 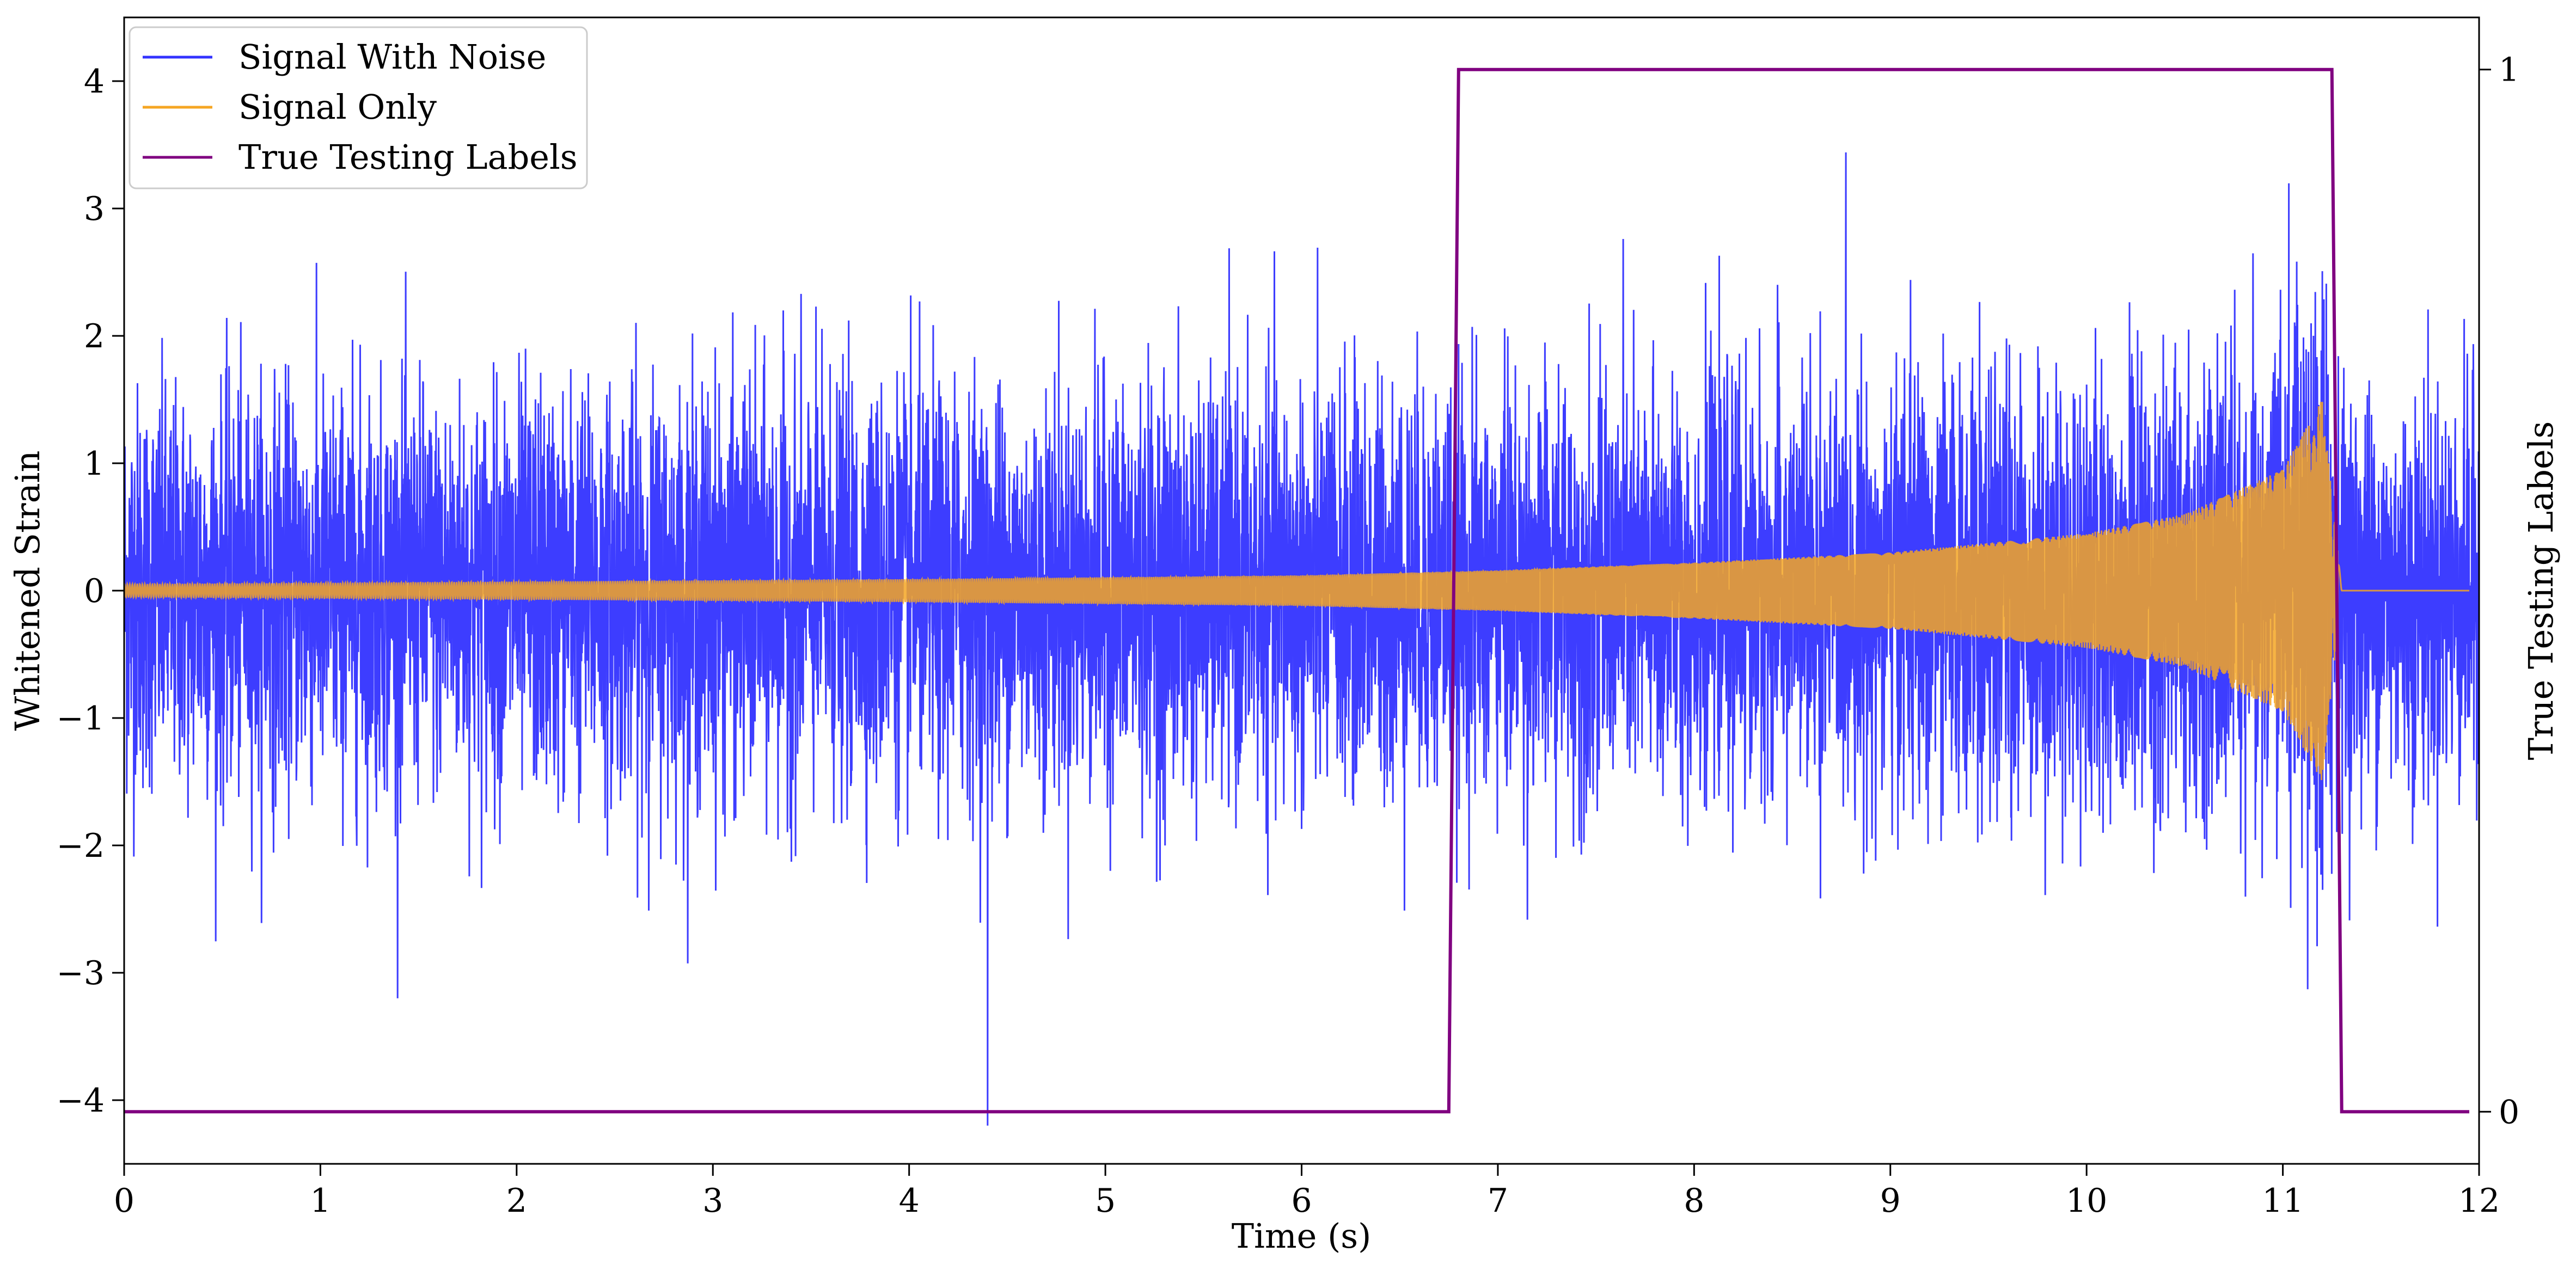 What do you see at coordinates (909, 1201) in the screenshot?
I see `x-tick-label: 4` at bounding box center [909, 1201].